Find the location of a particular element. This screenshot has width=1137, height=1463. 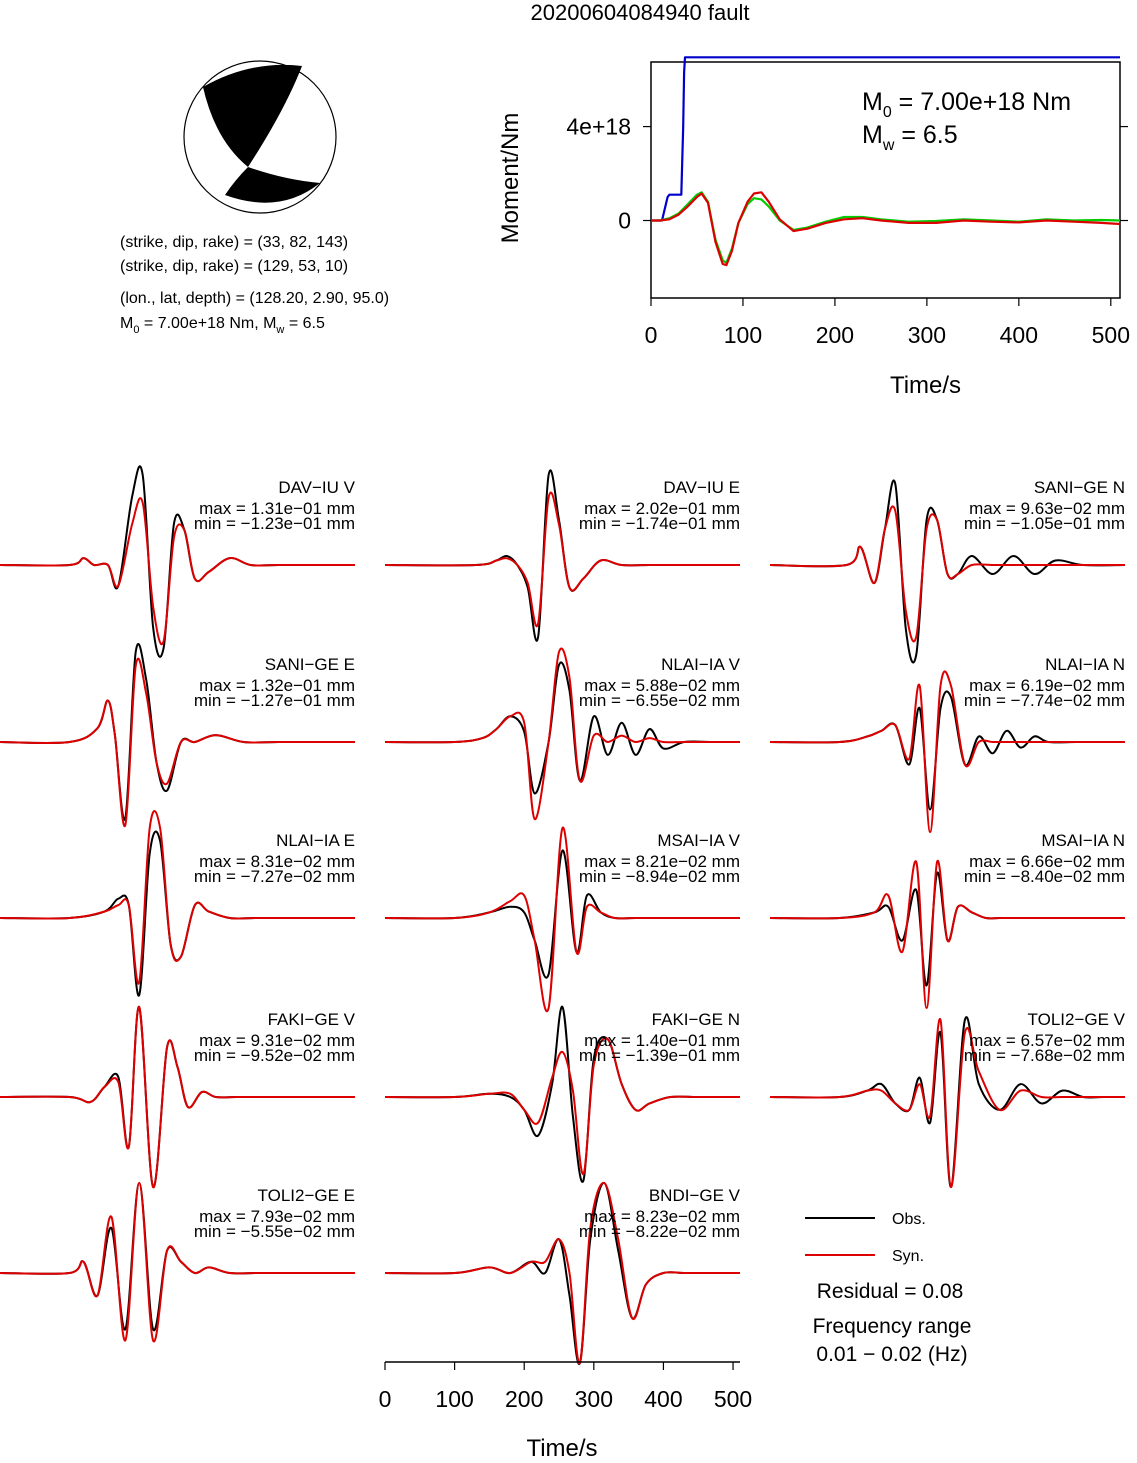

station-label: NLAI−IA N is located at coordinates (1085, 664).